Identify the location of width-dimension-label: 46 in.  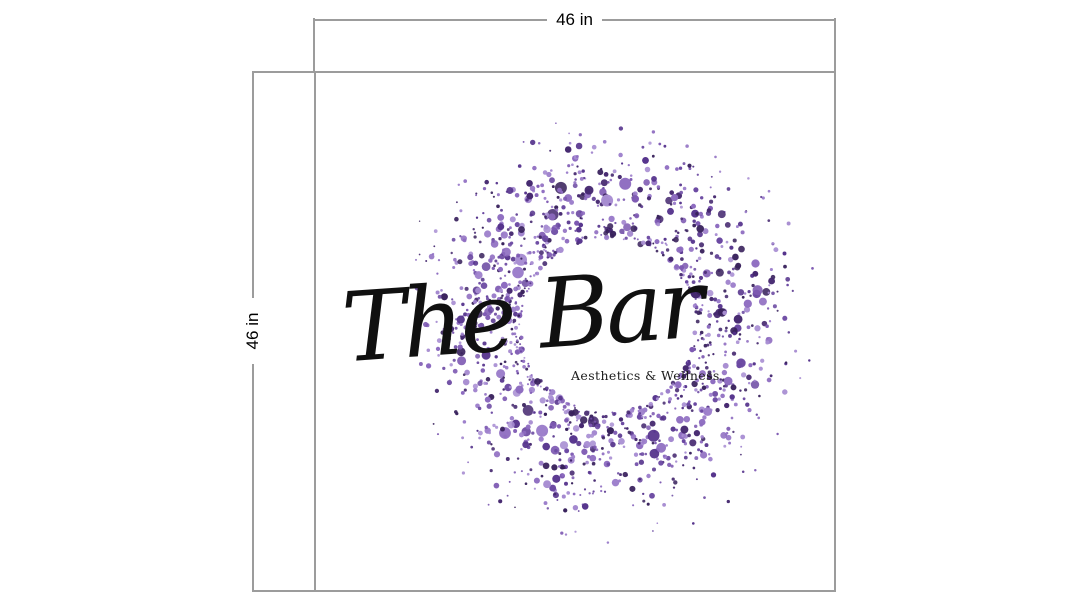
(574, 19).